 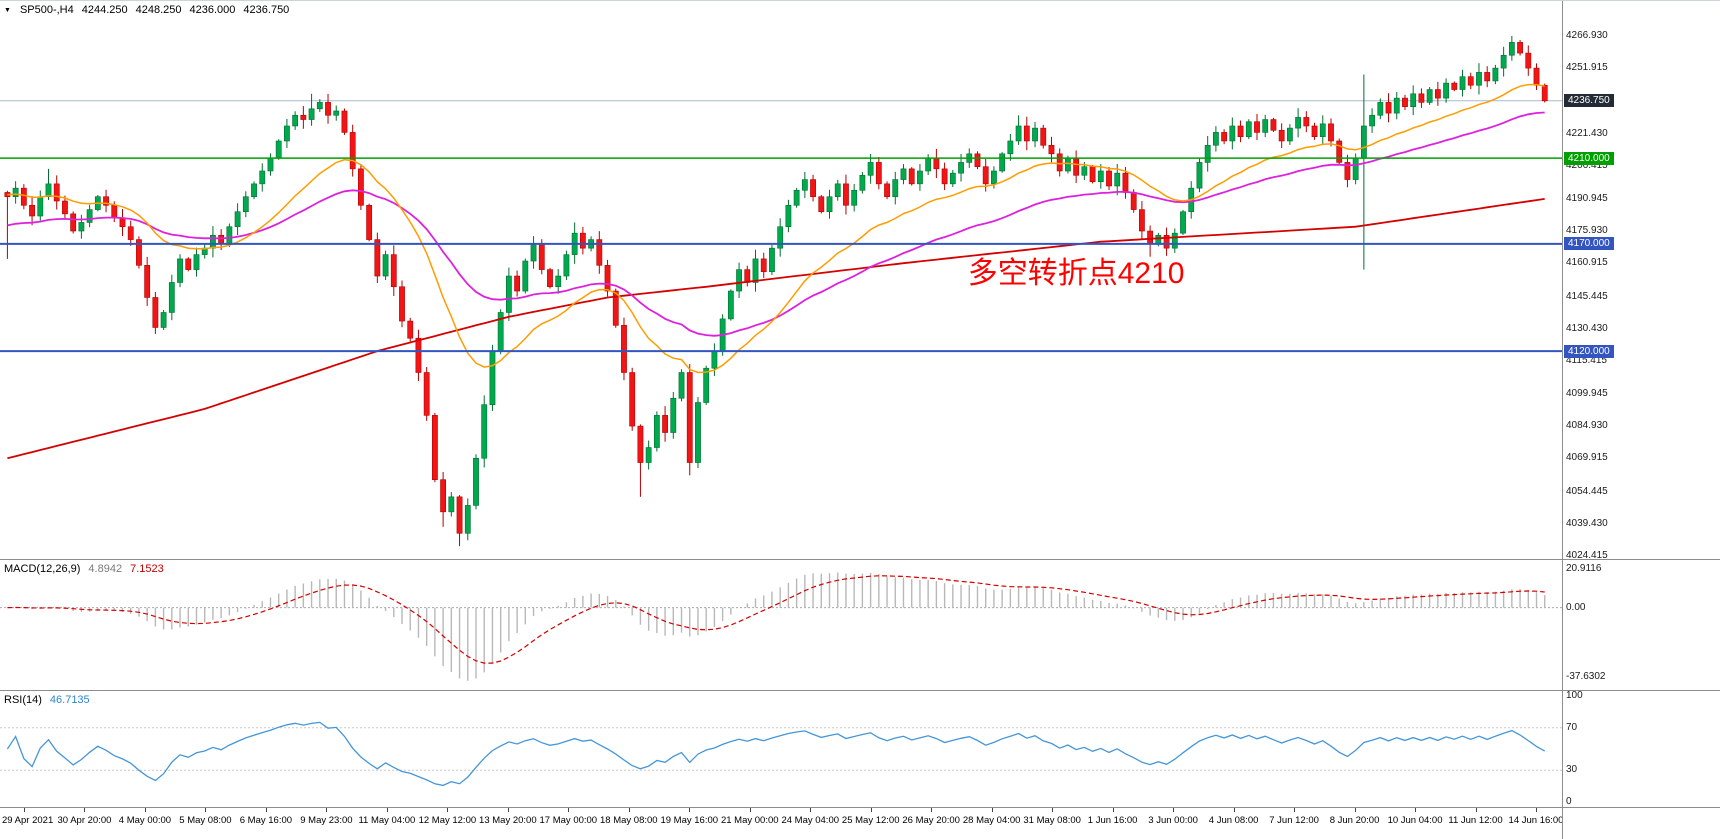 What do you see at coordinates (1587, 458) in the screenshot?
I see `price-axis-label: 4069.915` at bounding box center [1587, 458].